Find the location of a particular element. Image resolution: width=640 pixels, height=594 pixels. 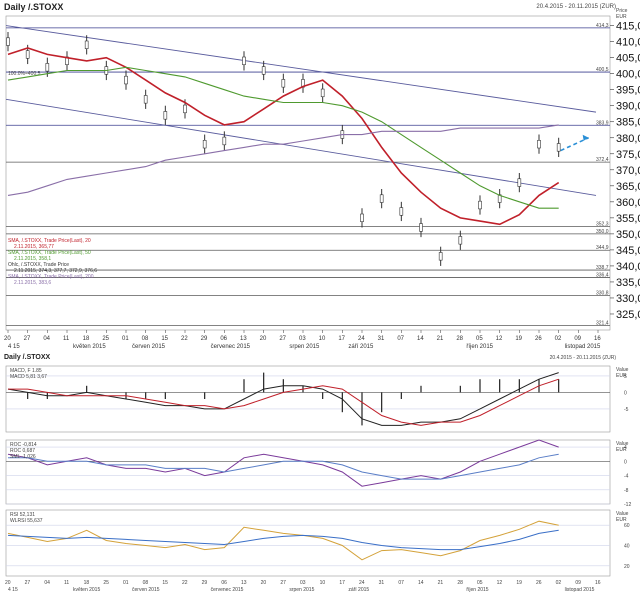

indicator-legend: MACD, F 1.85 is located at coordinates (26, 371).